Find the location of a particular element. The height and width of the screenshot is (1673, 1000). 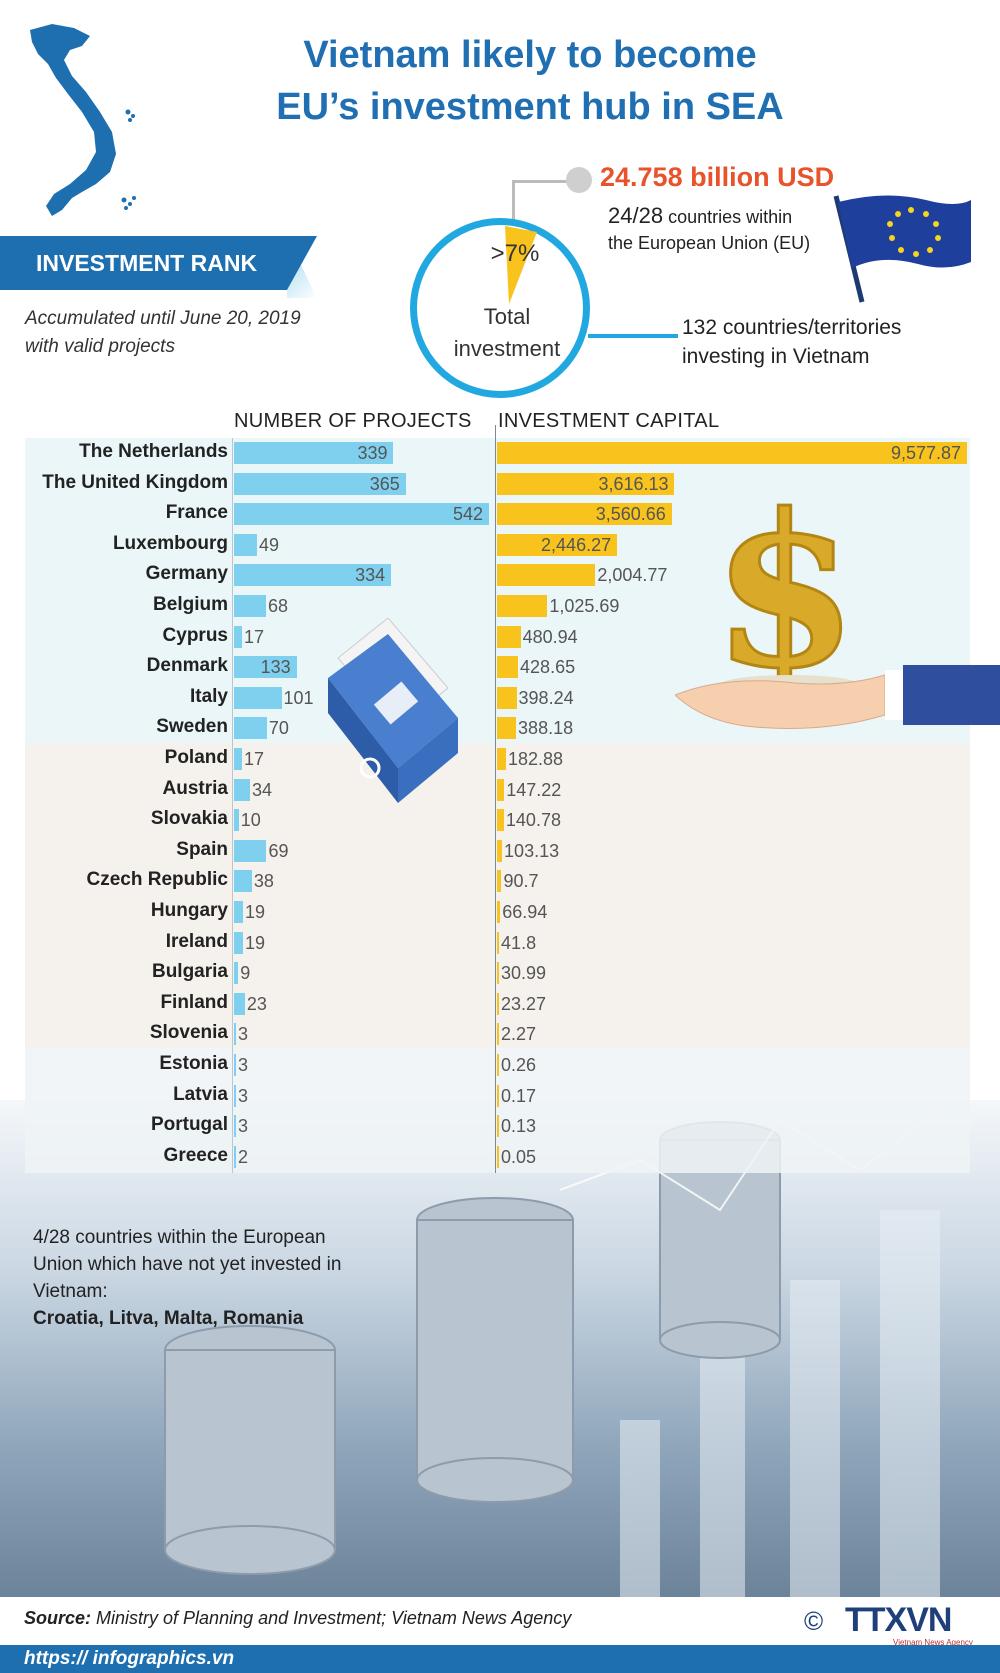

projects-value-label: 133 is located at coordinates (275, 667).